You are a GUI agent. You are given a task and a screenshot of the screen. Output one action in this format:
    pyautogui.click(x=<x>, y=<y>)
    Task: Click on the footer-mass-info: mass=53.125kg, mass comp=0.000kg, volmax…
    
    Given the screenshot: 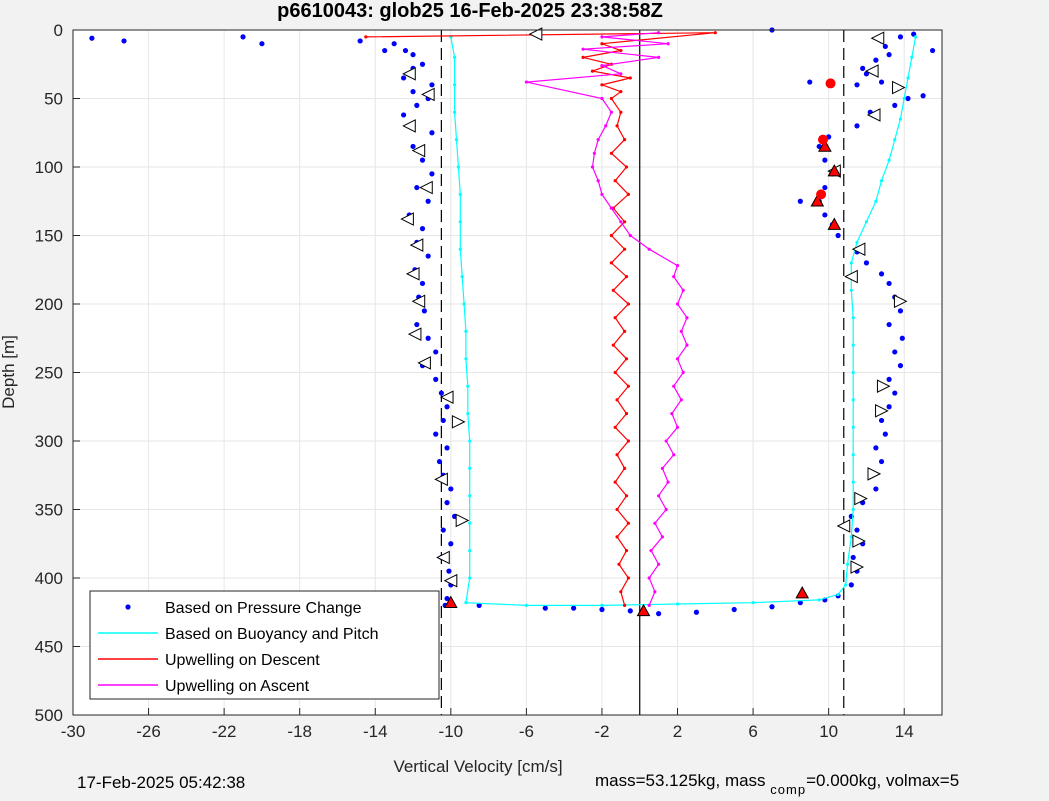 What is the action you would take?
    pyautogui.click(x=777, y=784)
    